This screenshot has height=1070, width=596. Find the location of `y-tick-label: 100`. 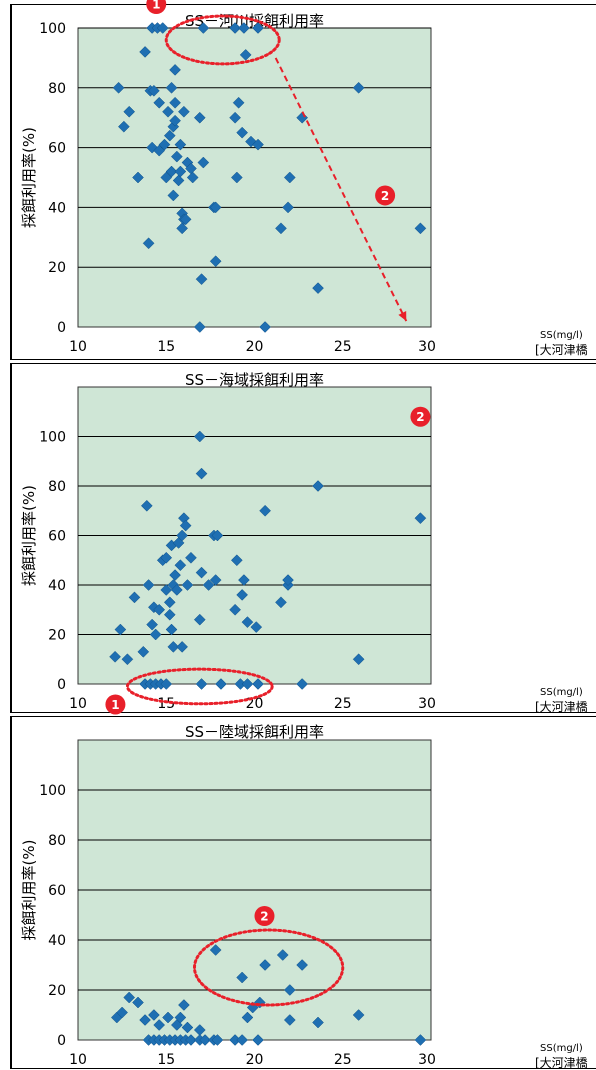

y-tick-label: 100 is located at coordinates (52, 791).